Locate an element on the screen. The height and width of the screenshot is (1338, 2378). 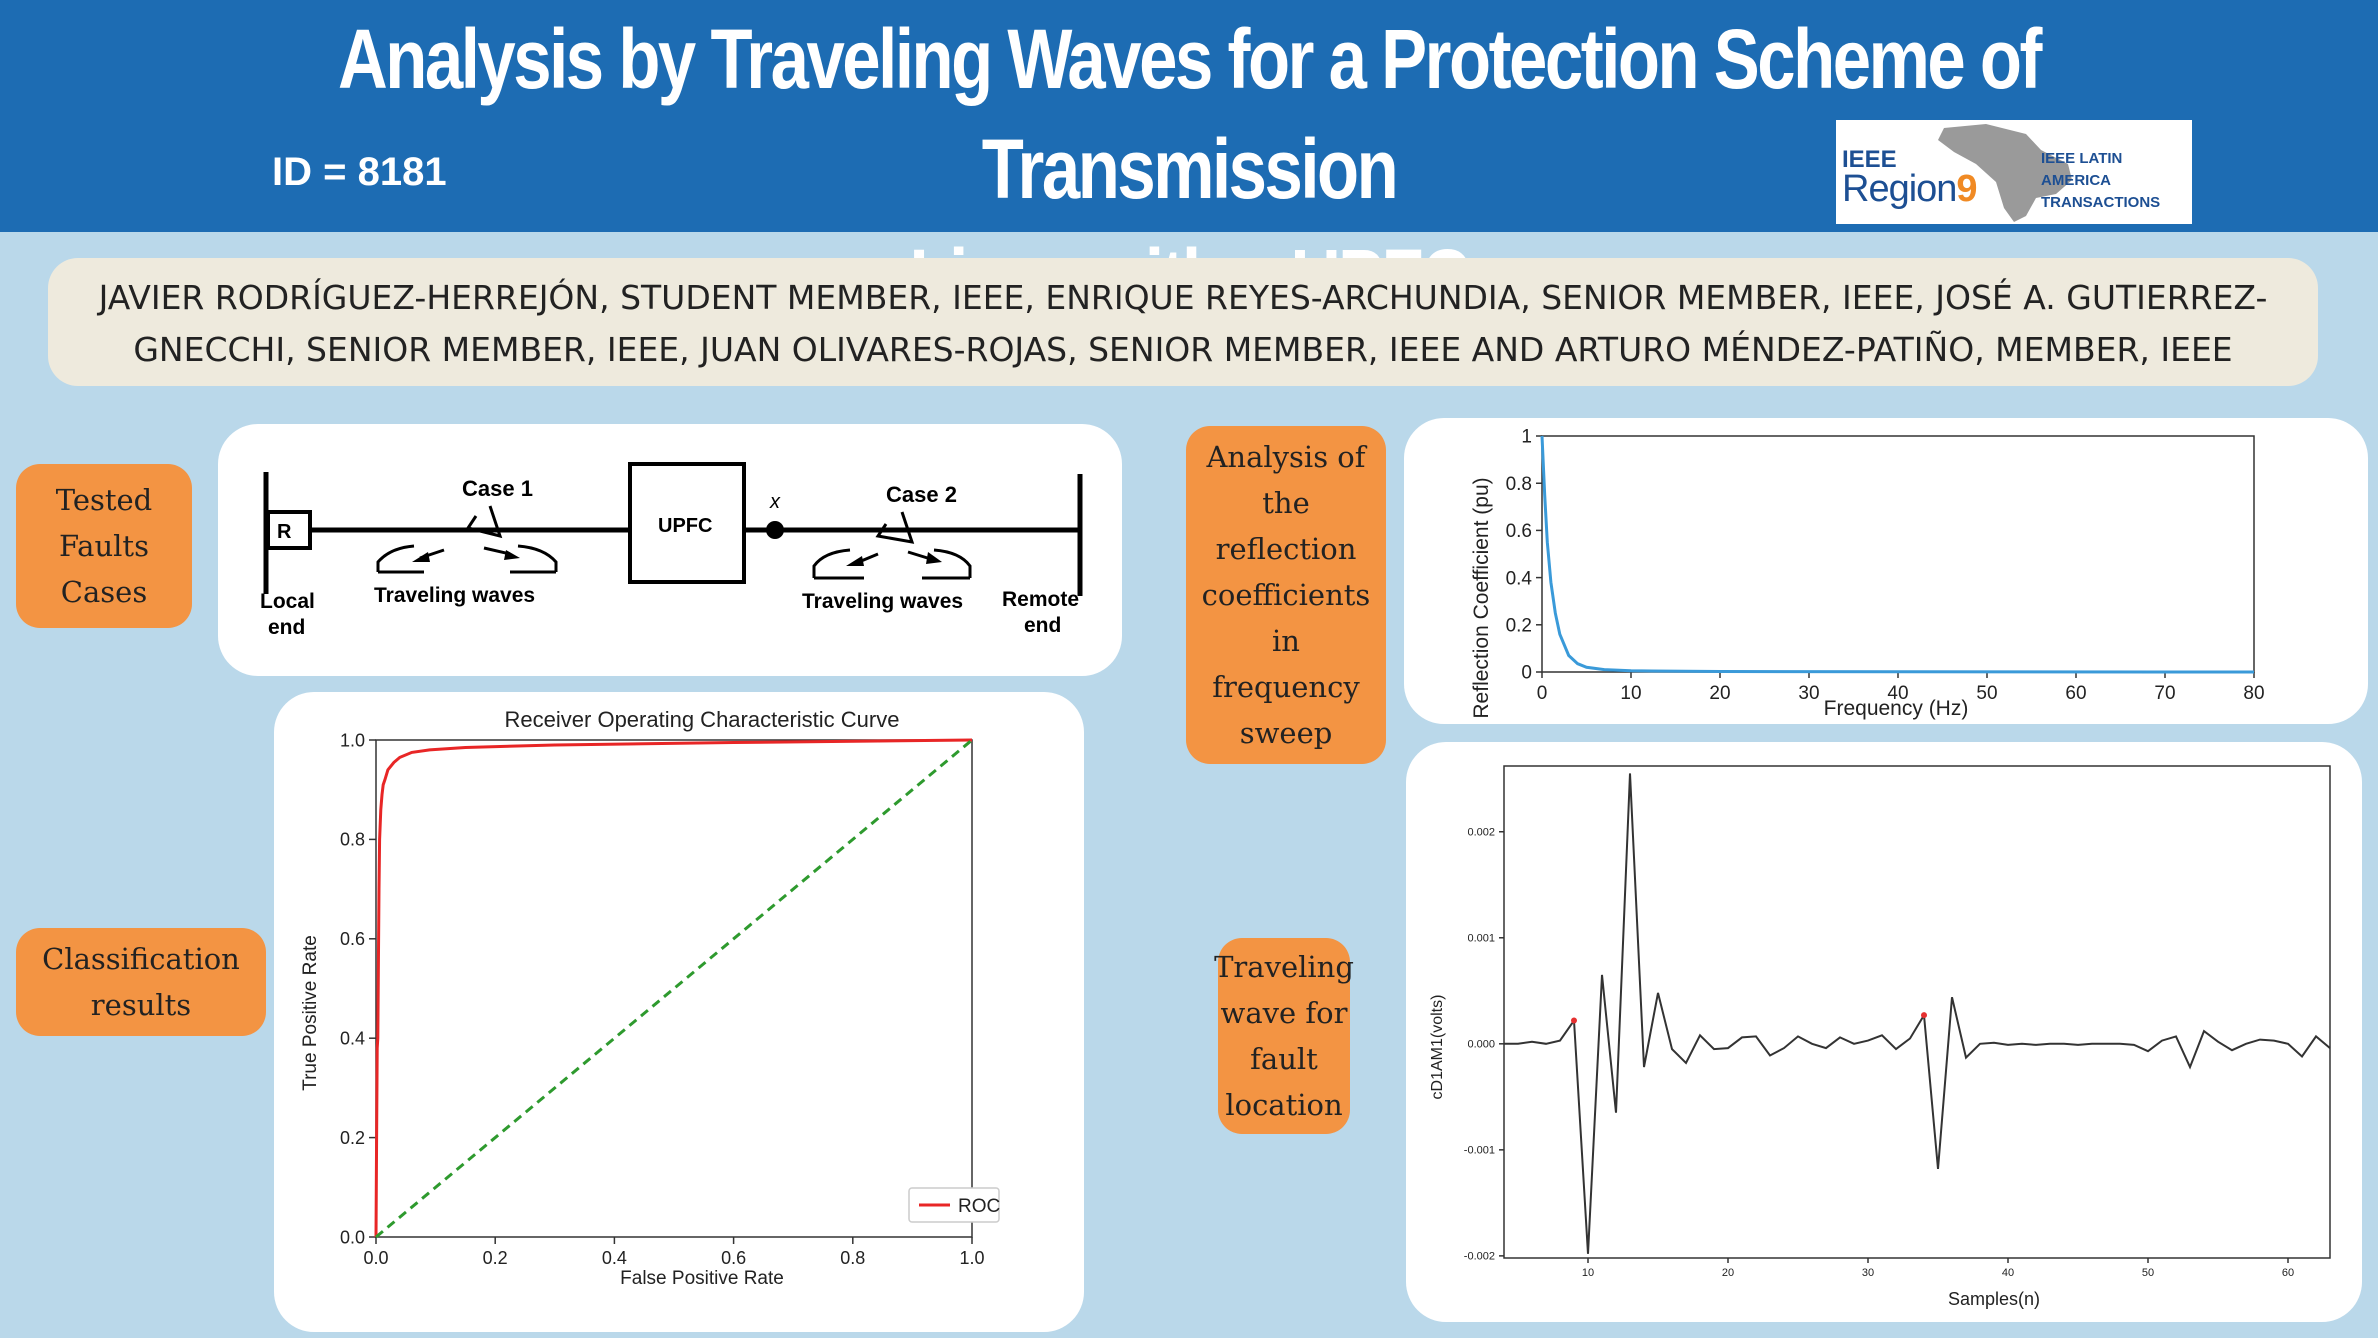
paper-id: ID = 8181 is located at coordinates (359, 172).